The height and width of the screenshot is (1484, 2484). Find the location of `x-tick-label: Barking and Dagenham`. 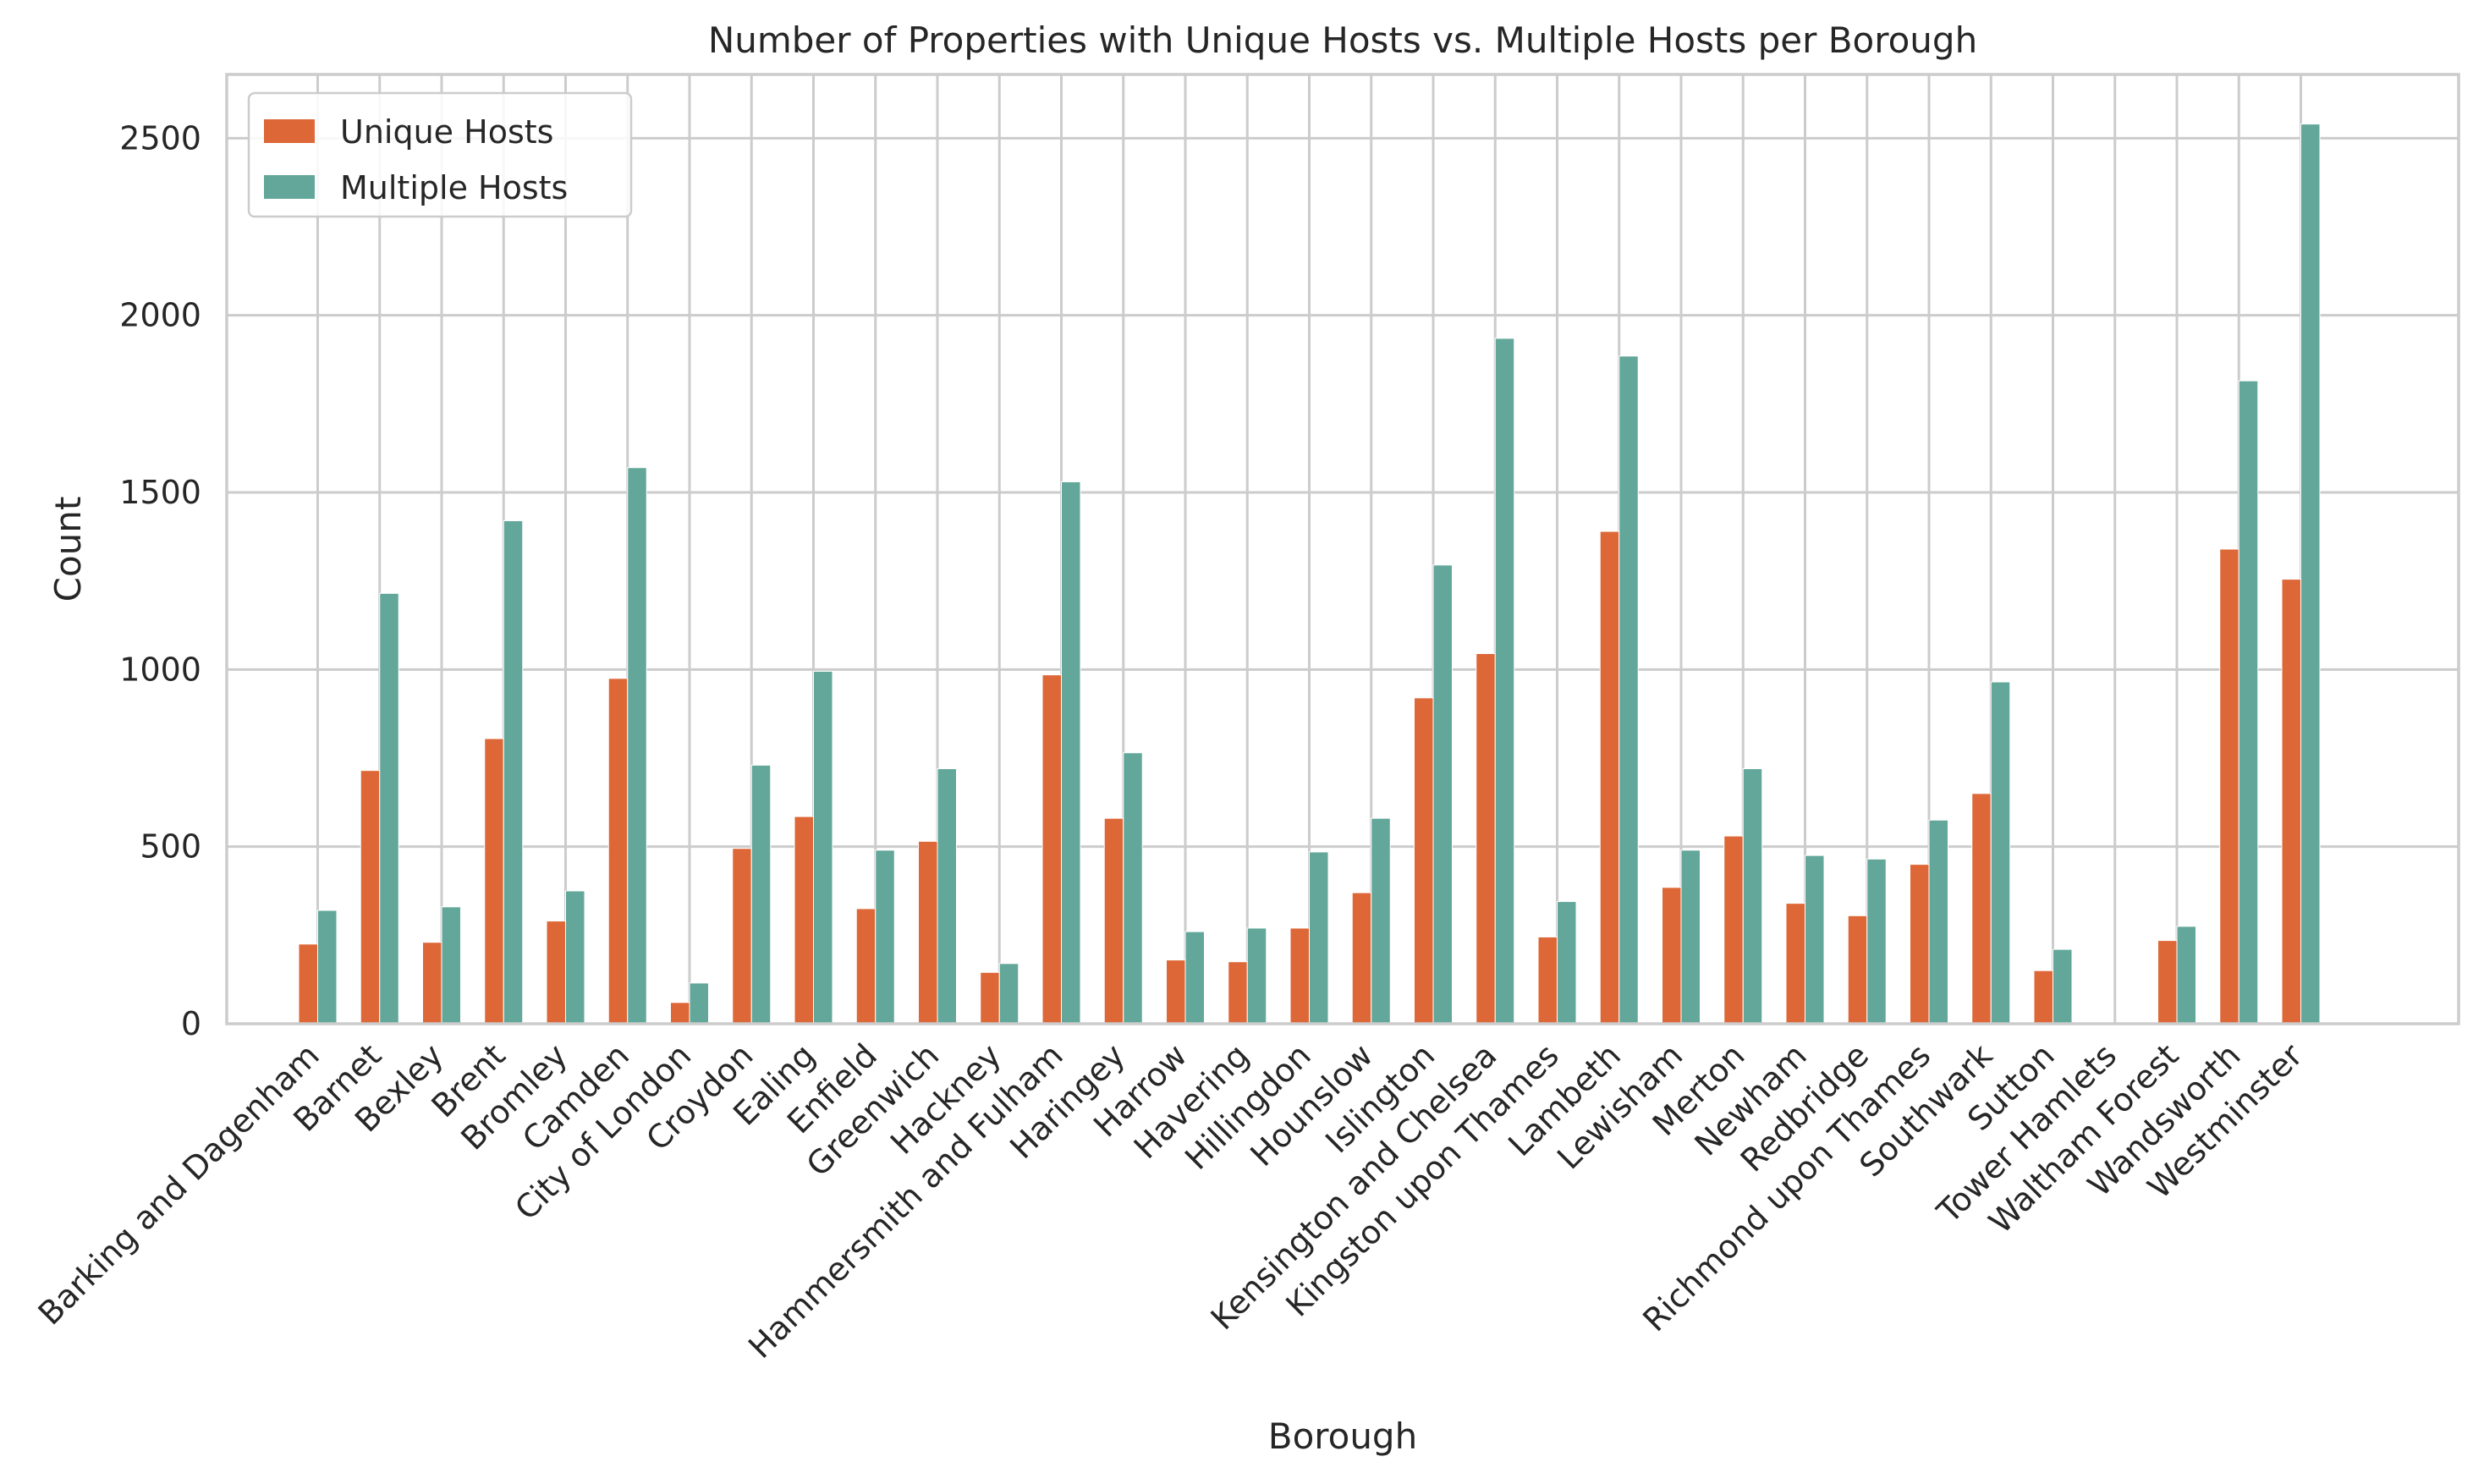

x-tick-label: Barking and Dagenham is located at coordinates (179, 1184).